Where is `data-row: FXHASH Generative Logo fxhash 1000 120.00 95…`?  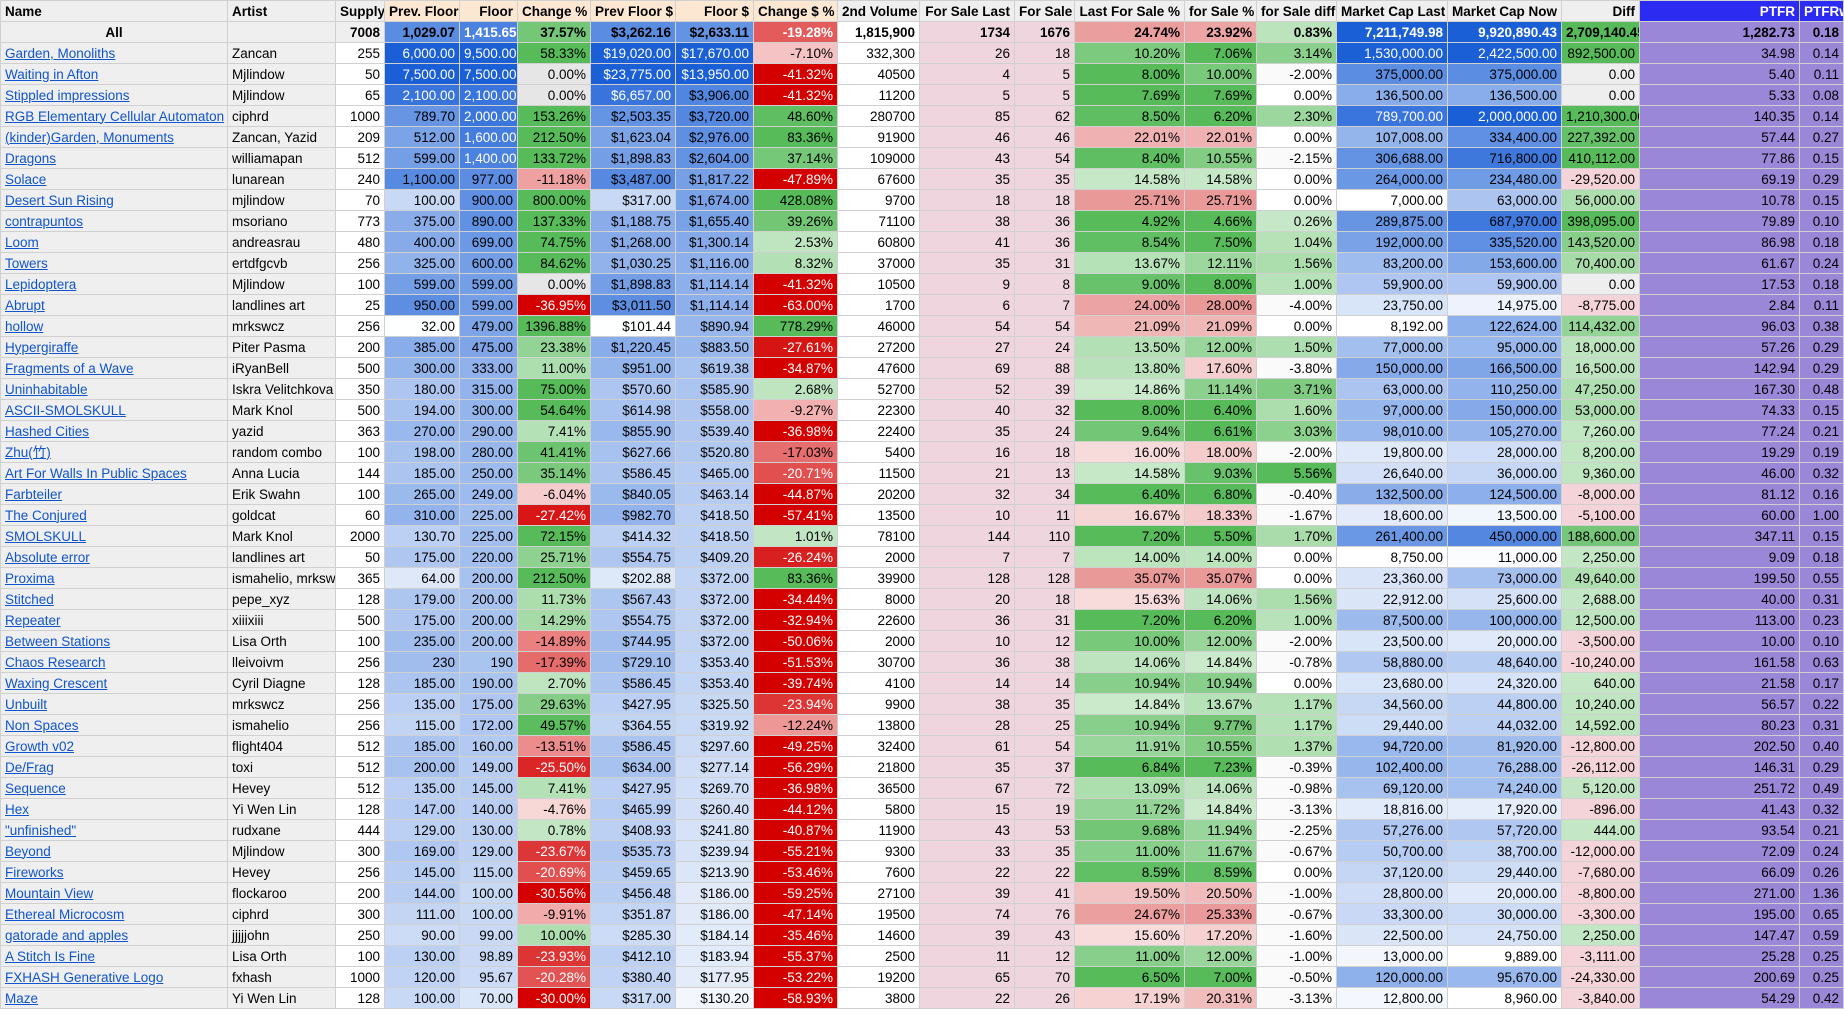 data-row: FXHASH Generative Logo fxhash 1000 120.00 95… is located at coordinates (922, 977).